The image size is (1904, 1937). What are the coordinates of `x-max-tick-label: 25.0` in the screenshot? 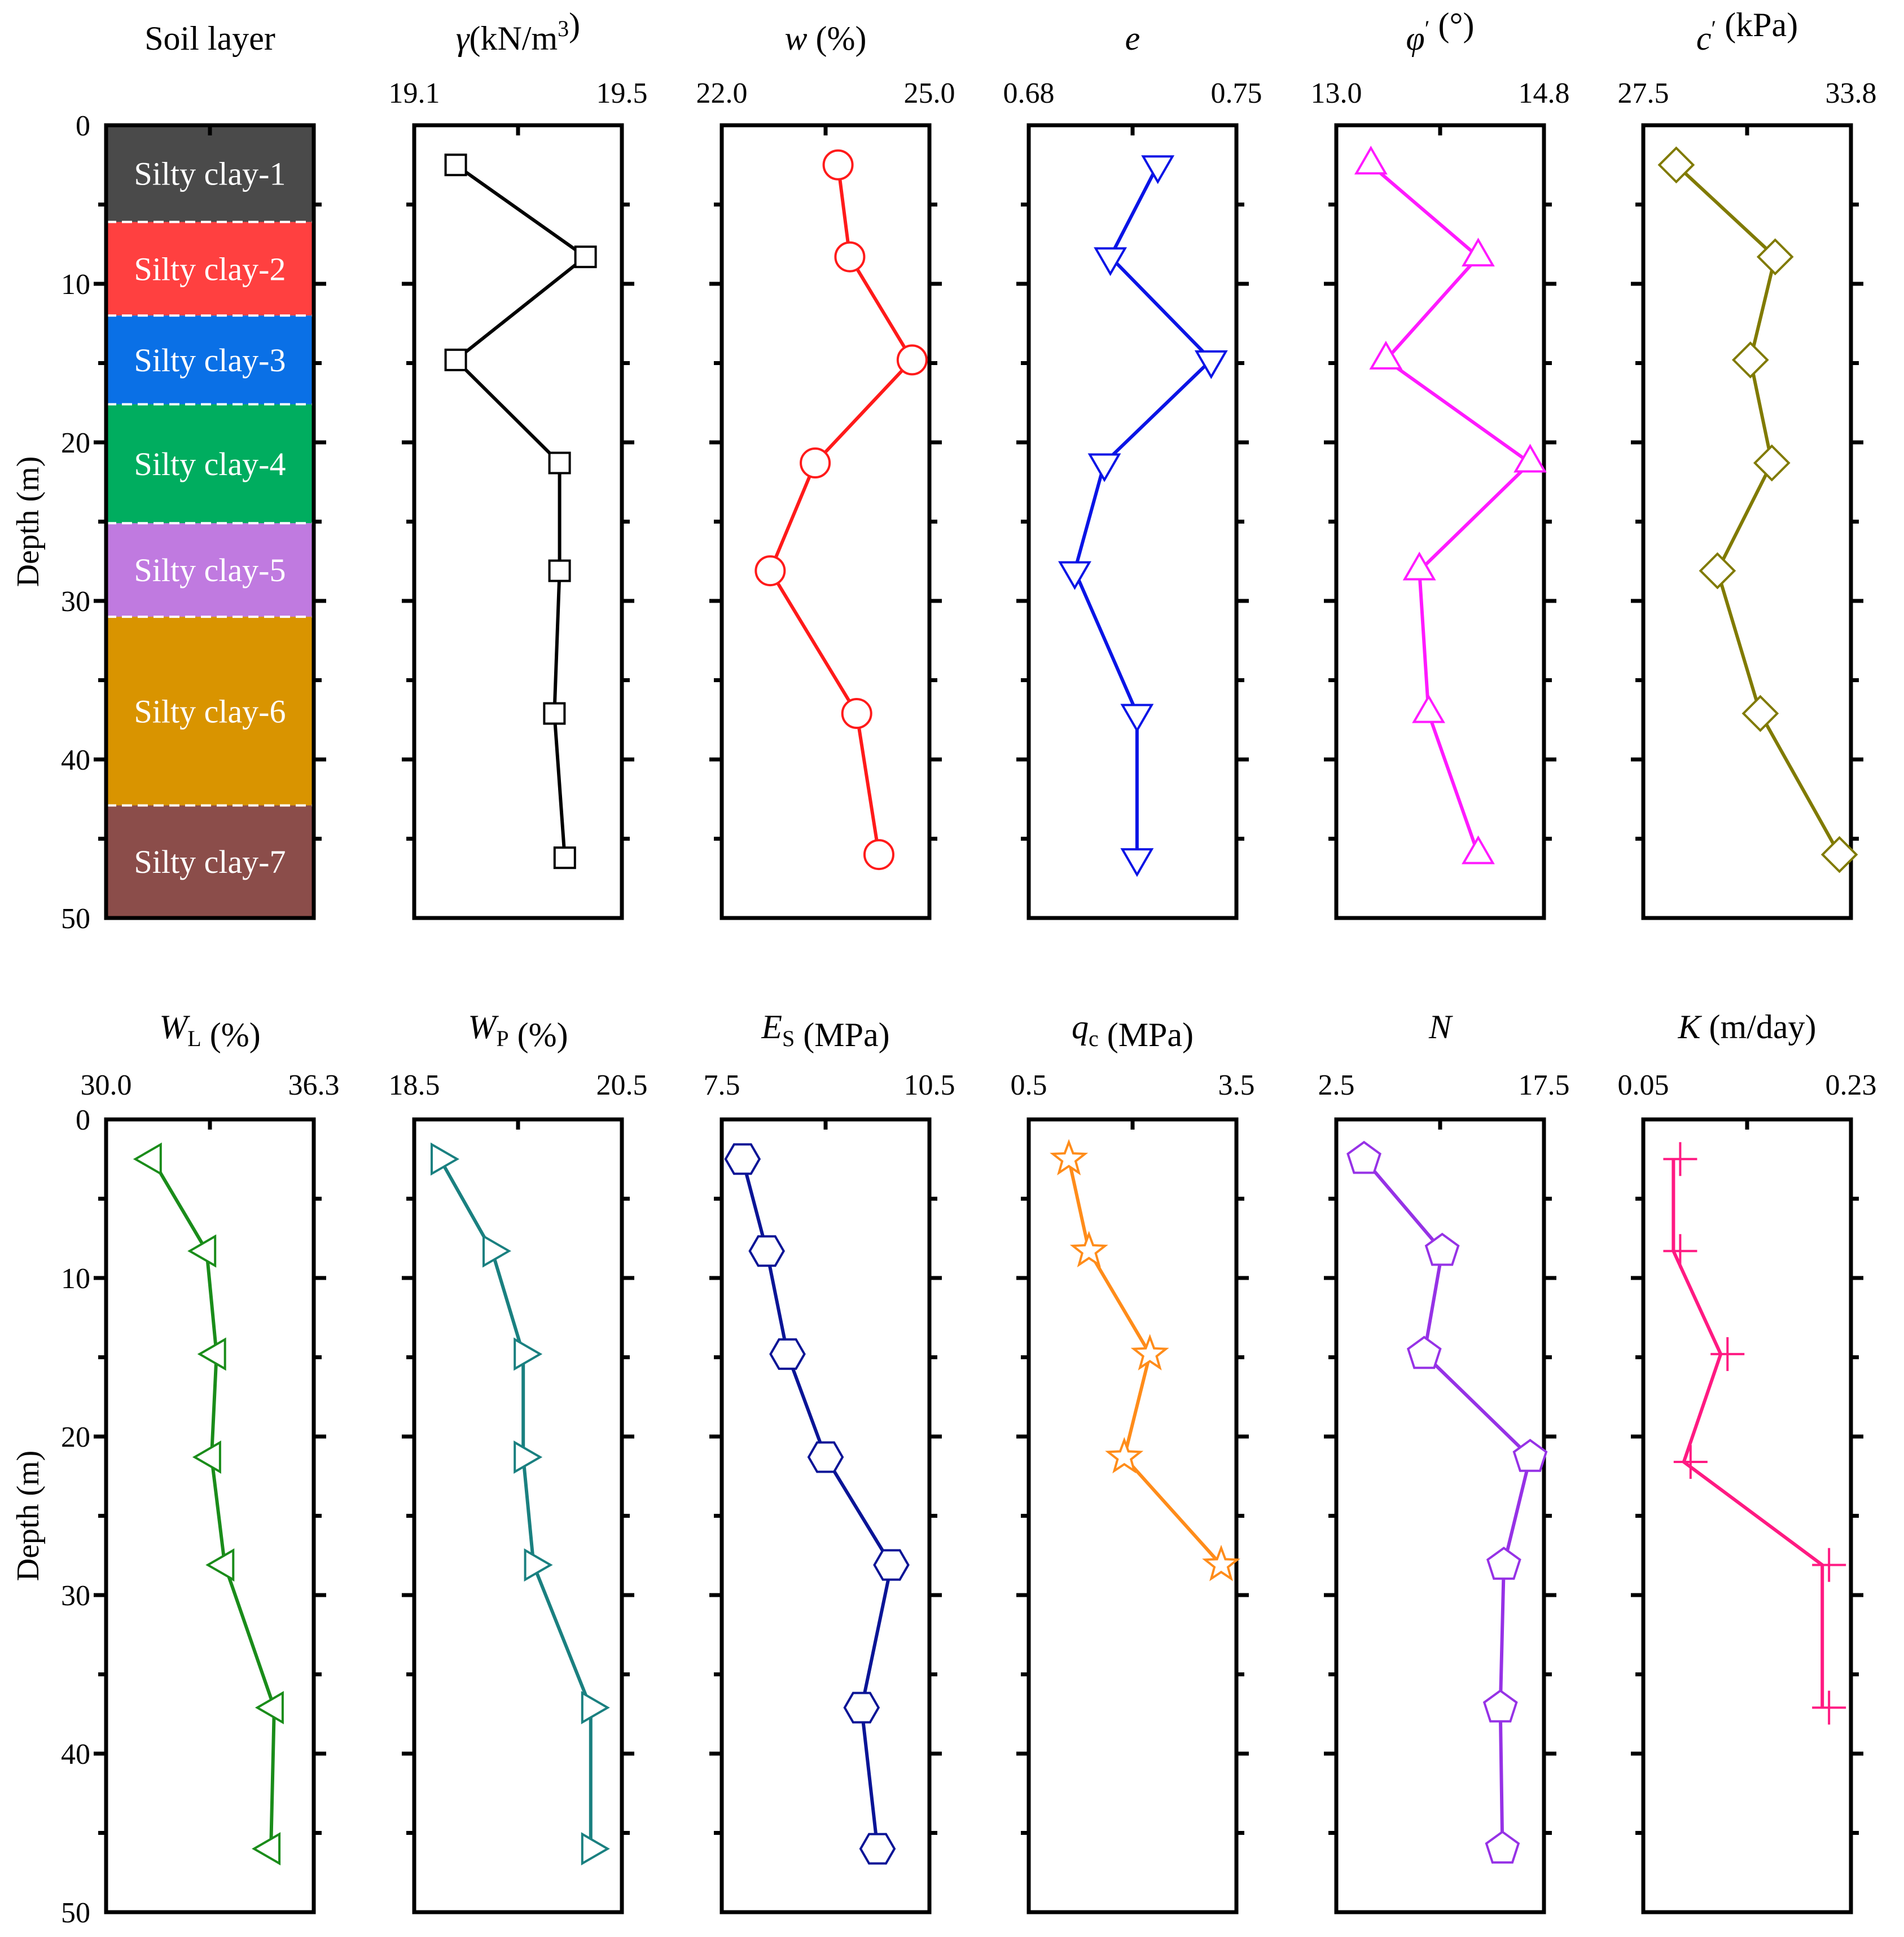 It's located at (929, 93).